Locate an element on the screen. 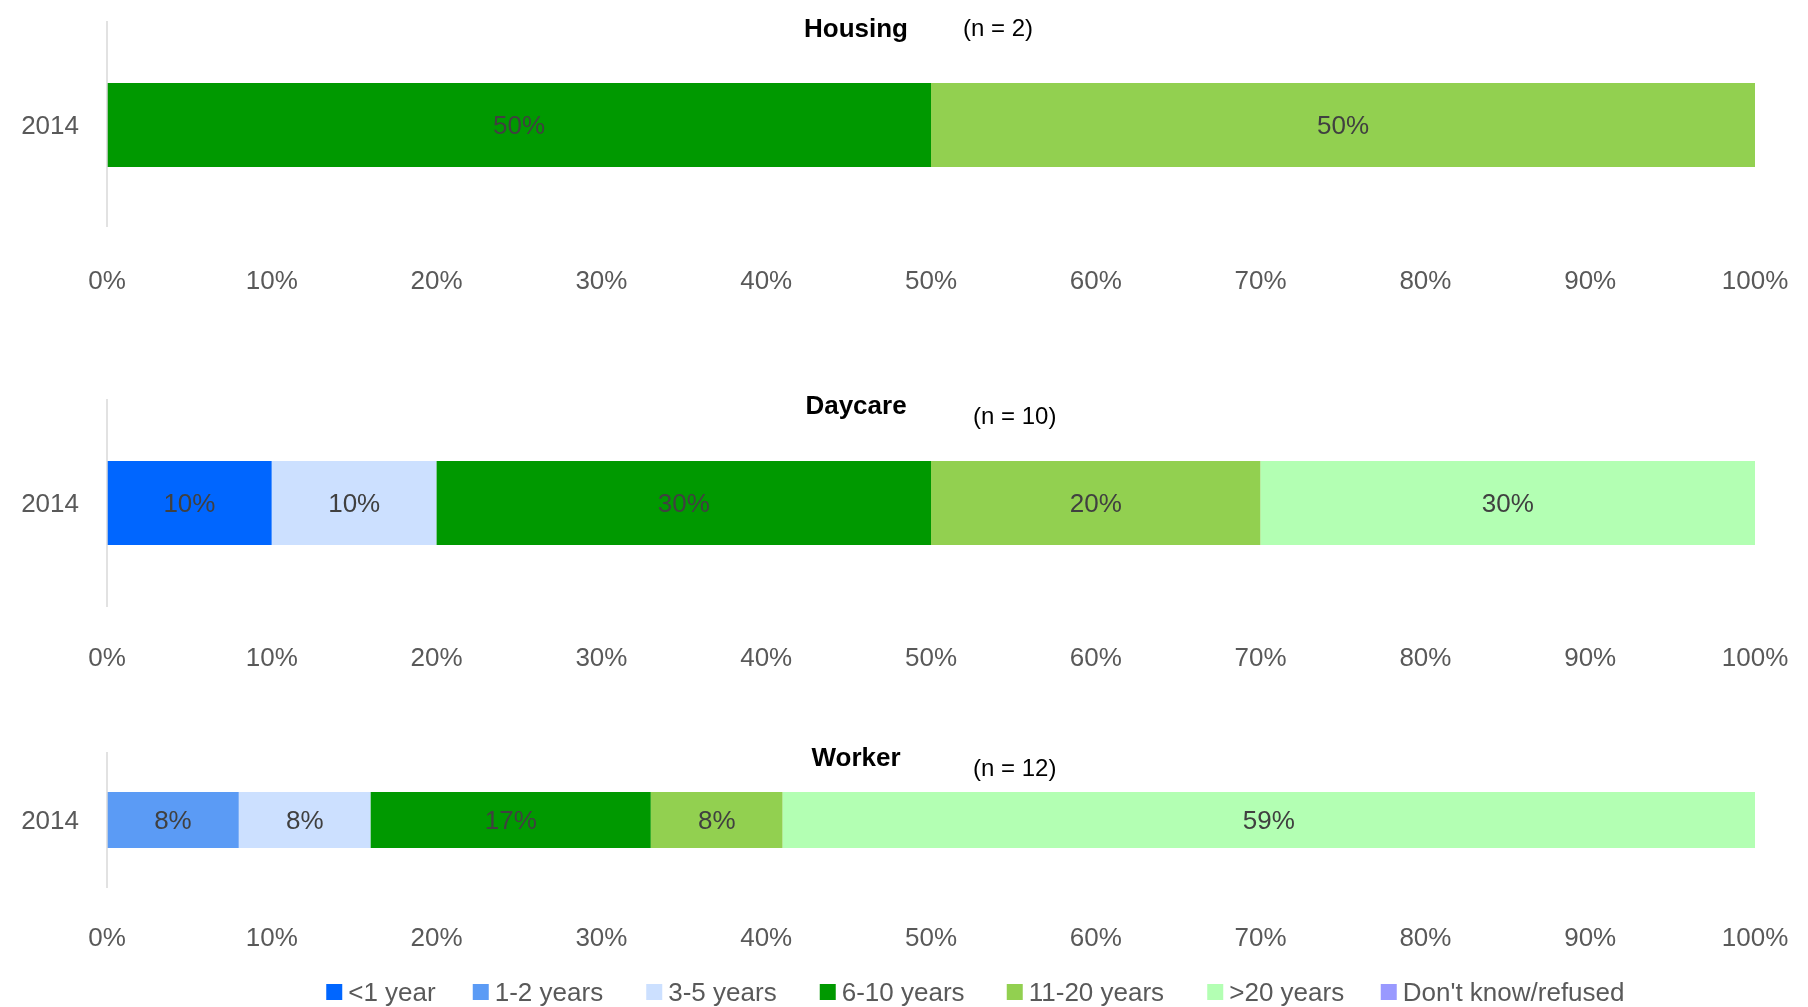  chart-title: Daycare is located at coordinates (856, 405).